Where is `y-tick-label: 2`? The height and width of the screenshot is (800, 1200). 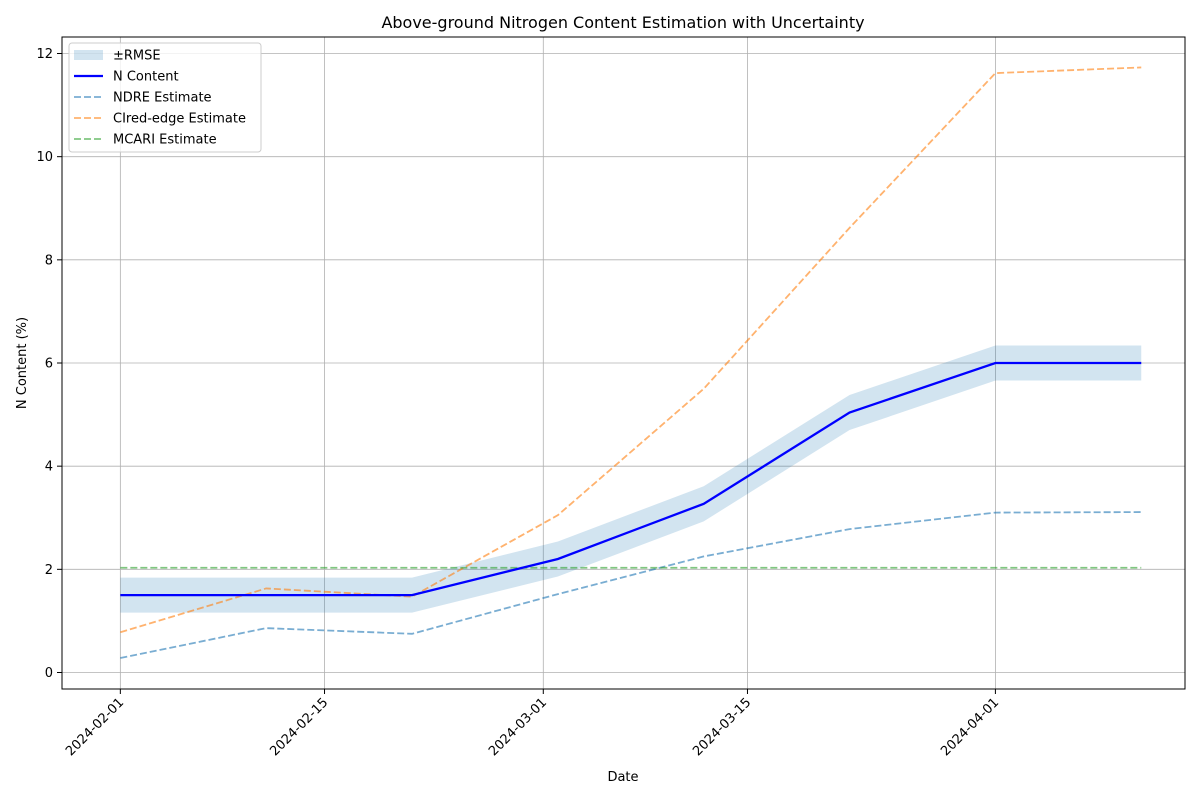 y-tick-label: 2 is located at coordinates (49, 570).